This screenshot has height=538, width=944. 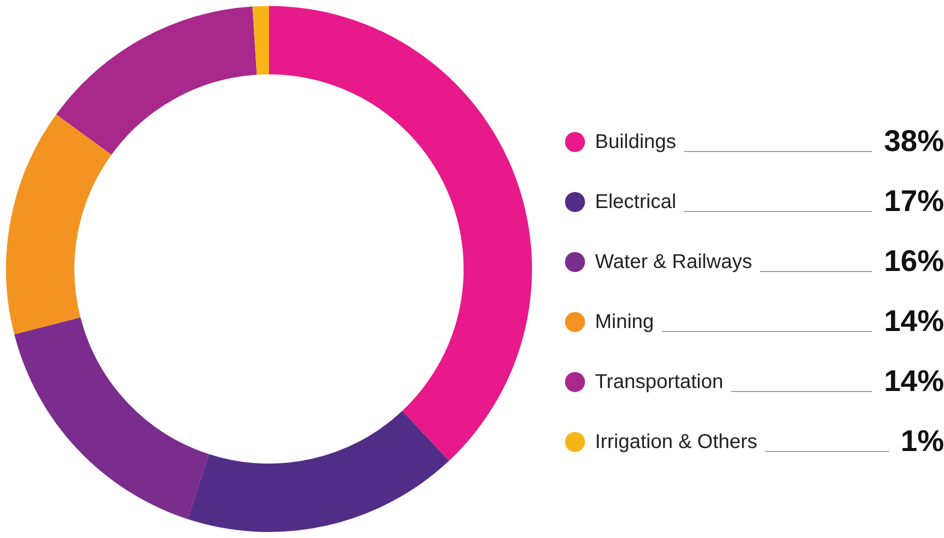 I want to click on legend-label: Mining, so click(x=624, y=322).